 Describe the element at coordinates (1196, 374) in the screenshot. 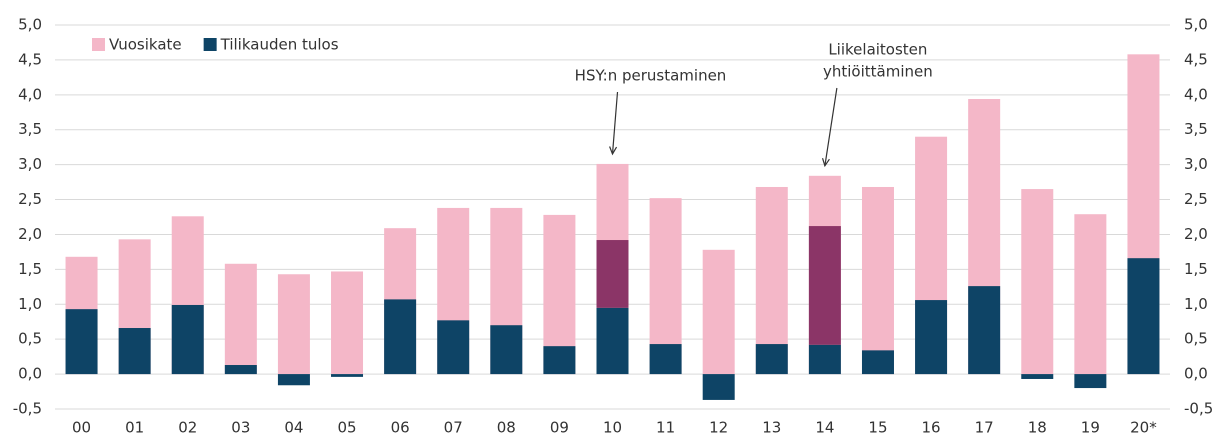

I see `y2-tick-label: 0,0` at that location.